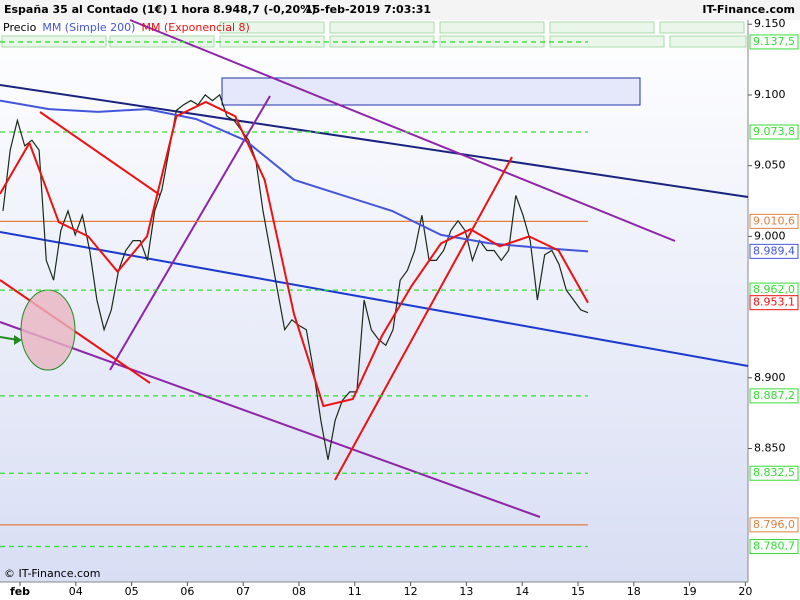 The image size is (800, 600). What do you see at coordinates (88, 27) in the screenshot?
I see `legend-entry: MM (Simple 200)` at bounding box center [88, 27].